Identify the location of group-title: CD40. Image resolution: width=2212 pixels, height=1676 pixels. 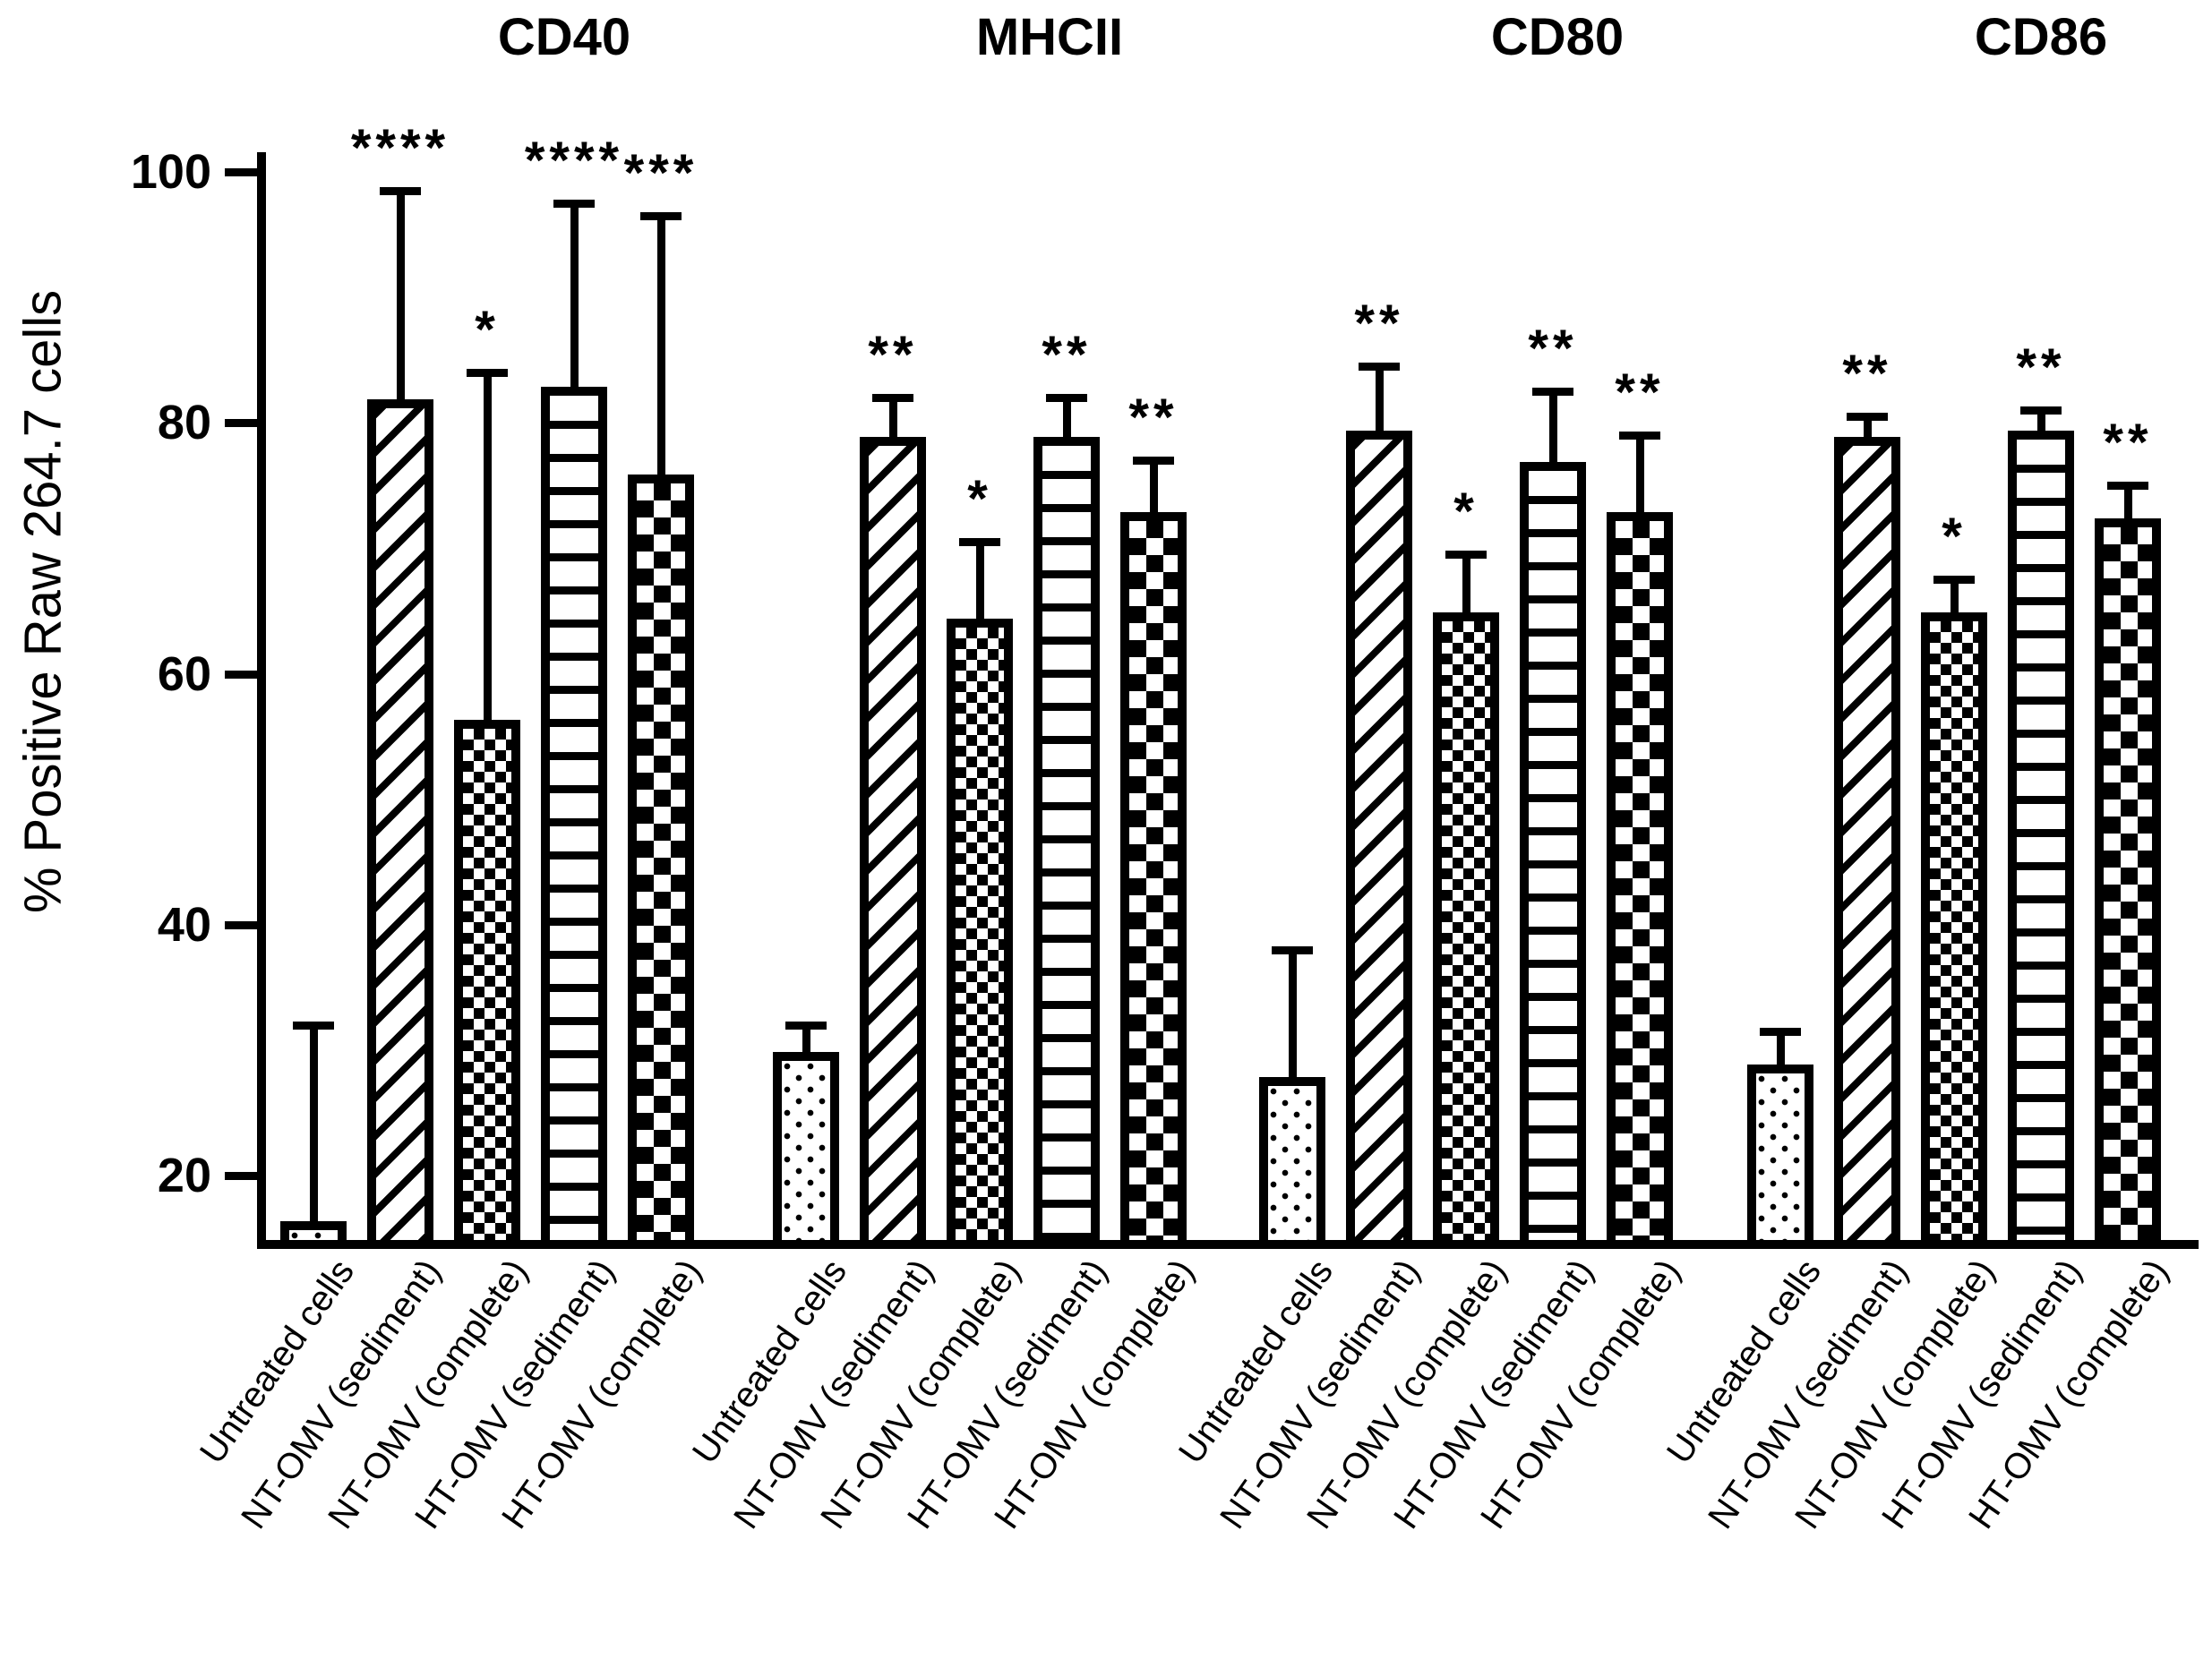
(564, 37).